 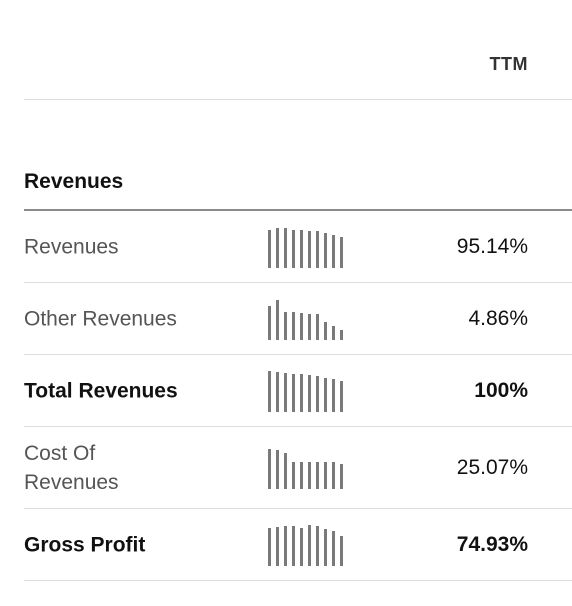 I want to click on table-row-cost-of-revenues: Cost Of Revenues 25.07%, so click(x=298, y=468).